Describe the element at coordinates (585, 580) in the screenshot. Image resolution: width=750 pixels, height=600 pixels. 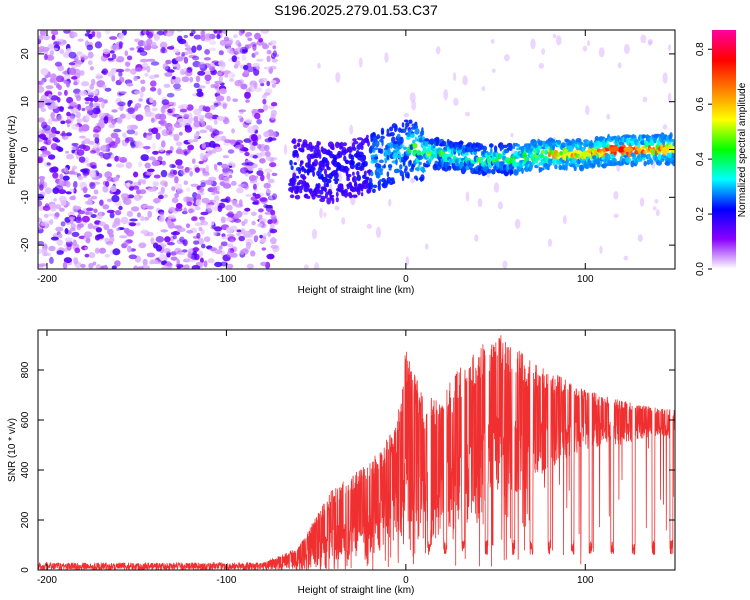
I see `snr-x-tick-label: 100` at that location.